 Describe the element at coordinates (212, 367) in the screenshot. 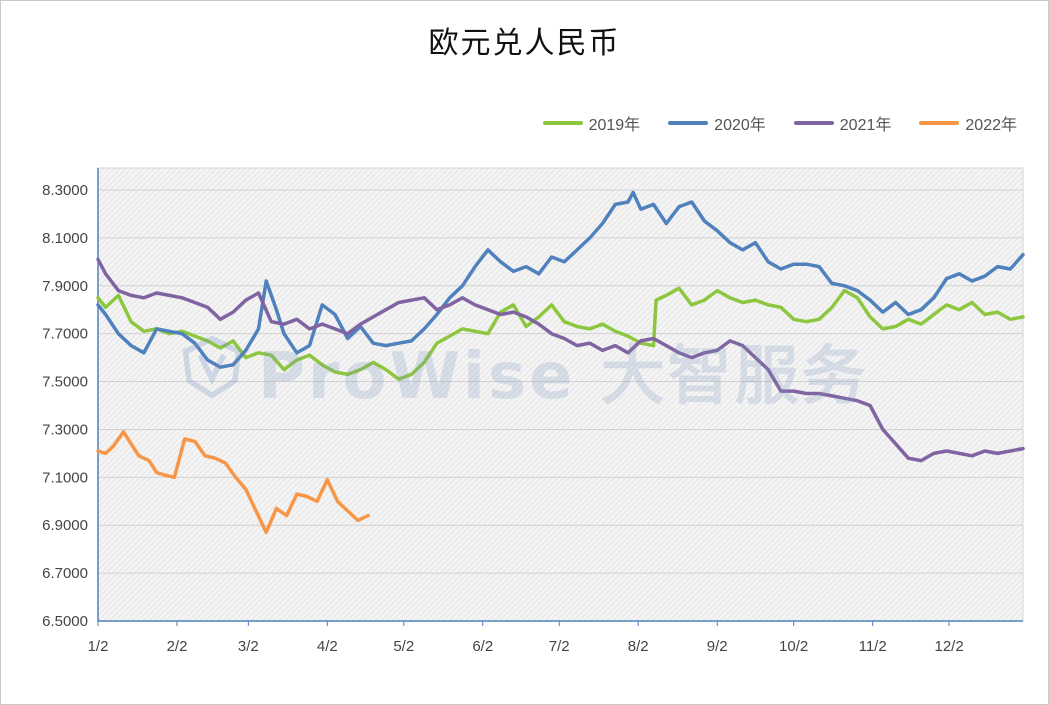

I see `watermark-logo-icon` at that location.